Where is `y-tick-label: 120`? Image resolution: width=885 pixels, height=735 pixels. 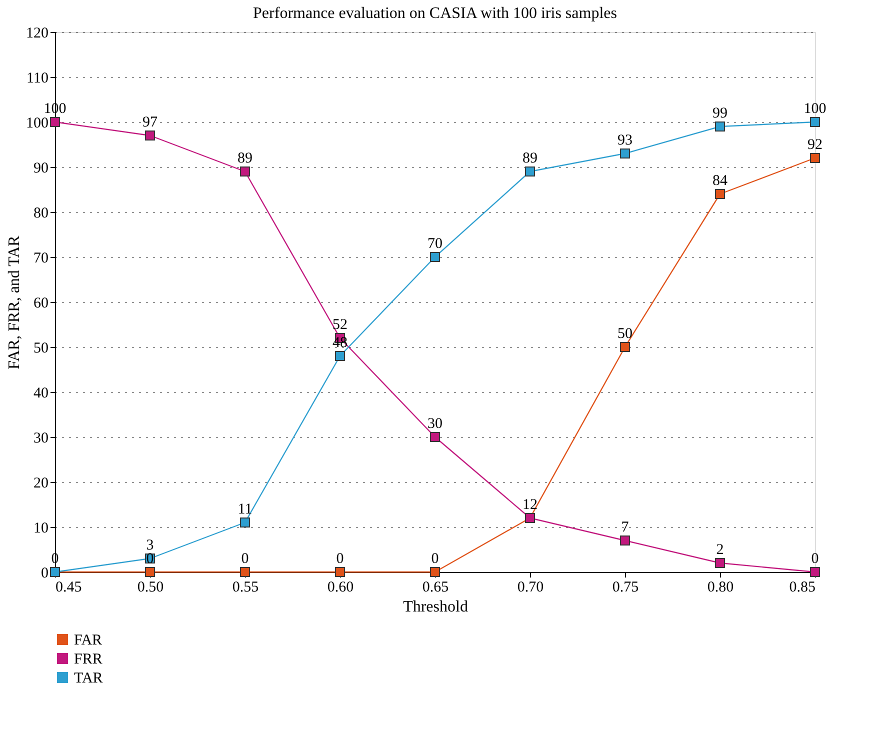 y-tick-label: 120 is located at coordinates (37, 34).